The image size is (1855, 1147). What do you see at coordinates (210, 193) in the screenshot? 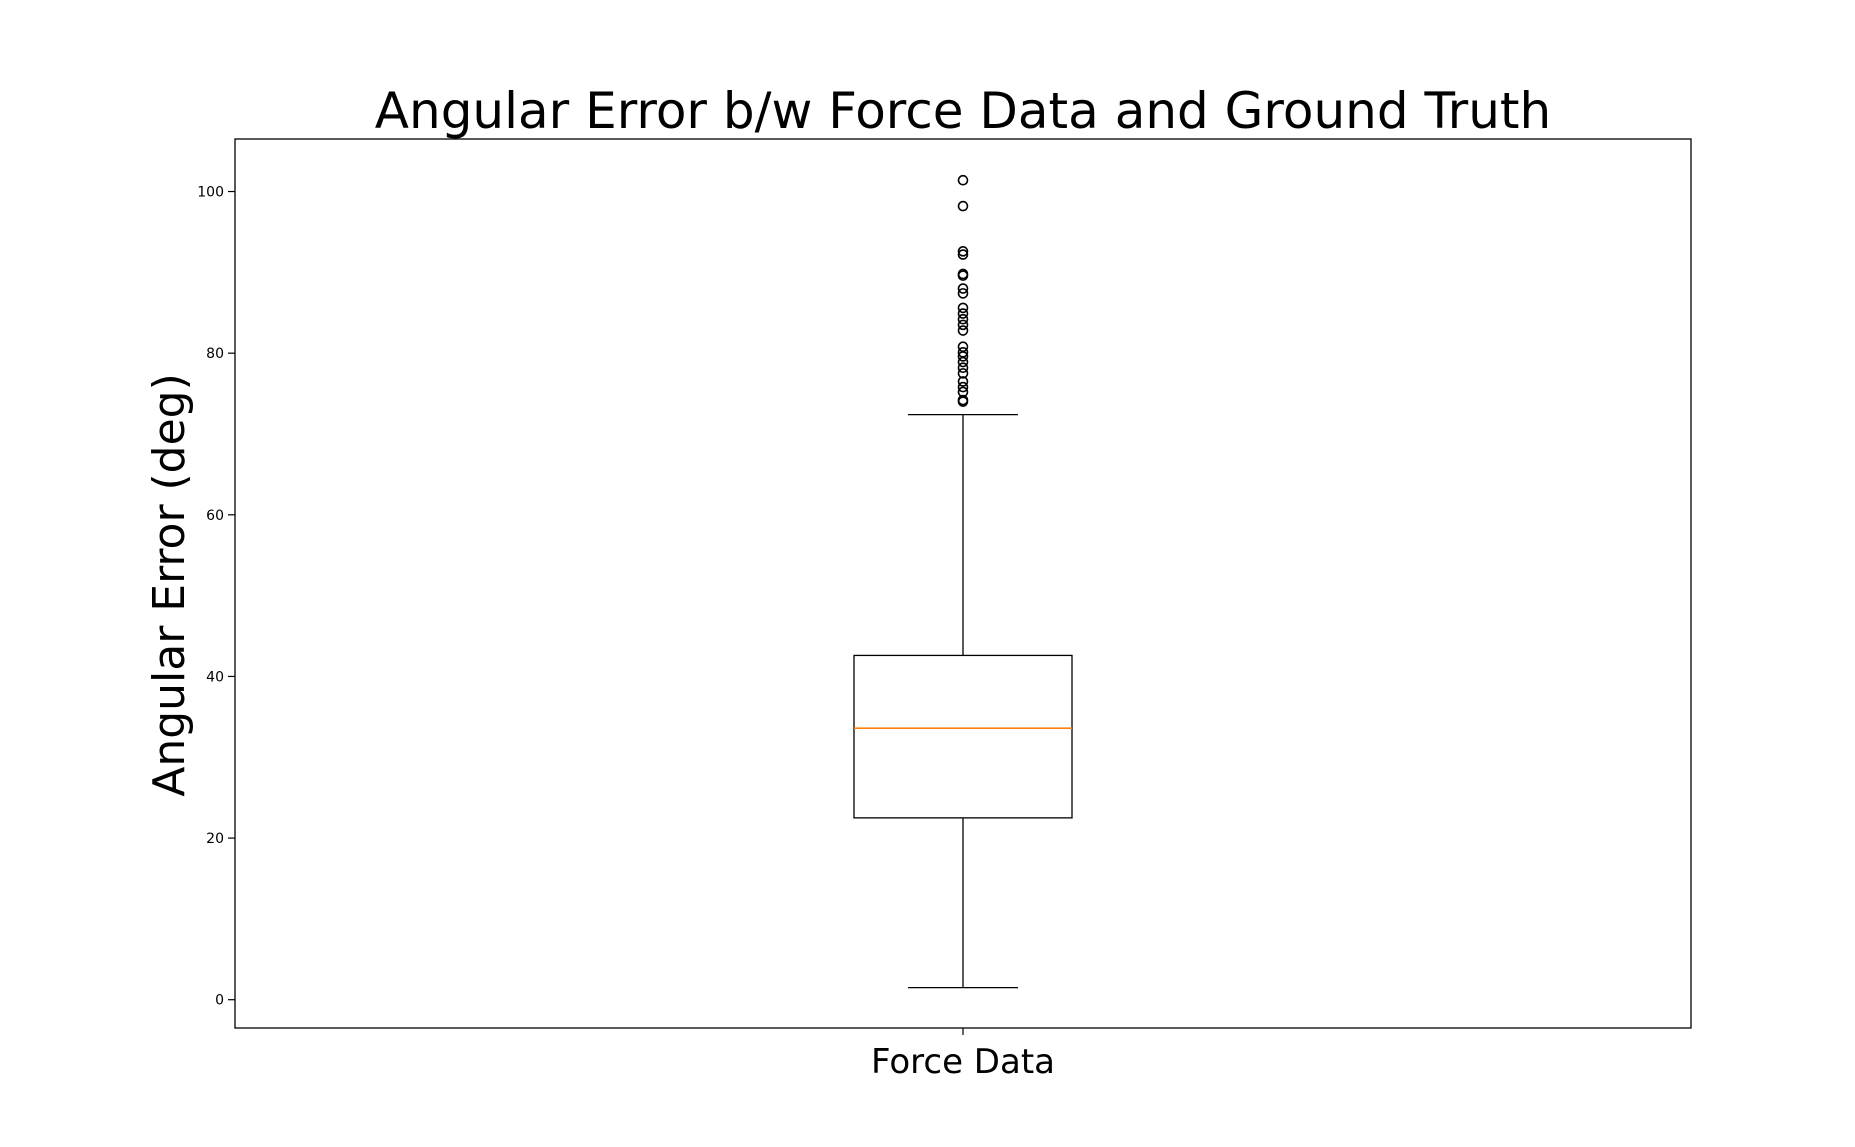
I see `y-tick-label: 100` at bounding box center [210, 193].